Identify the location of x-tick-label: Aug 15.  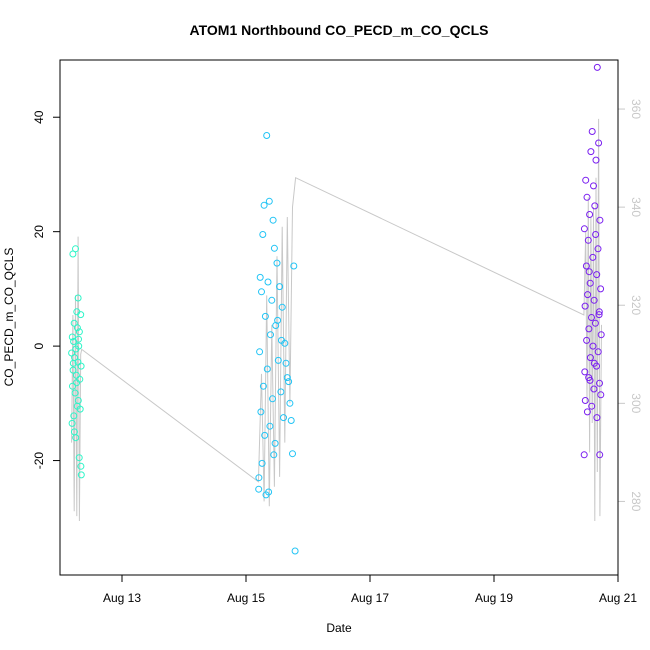
(246, 598).